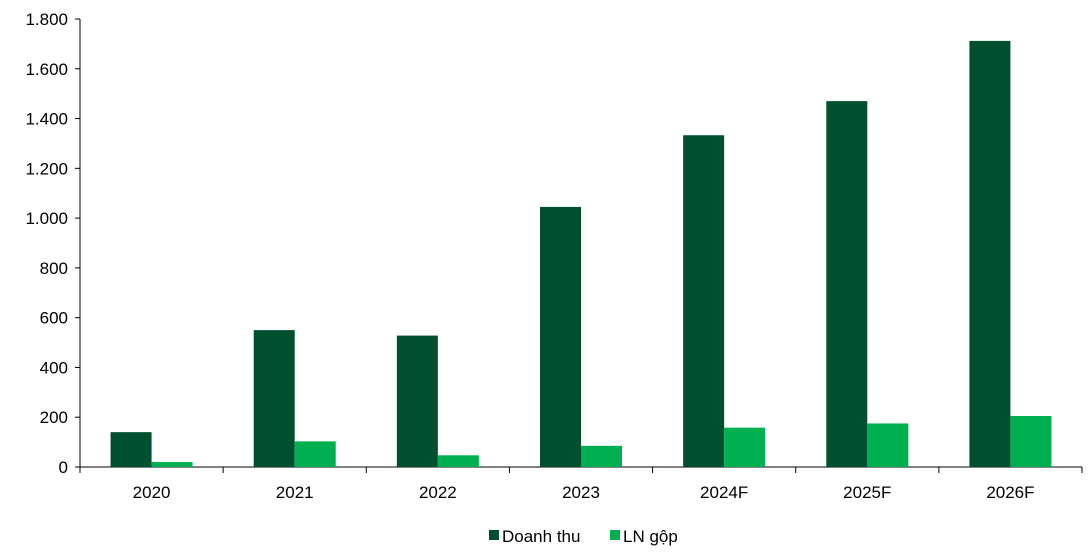  I want to click on y-tick-label: 1.000, so click(46, 218).